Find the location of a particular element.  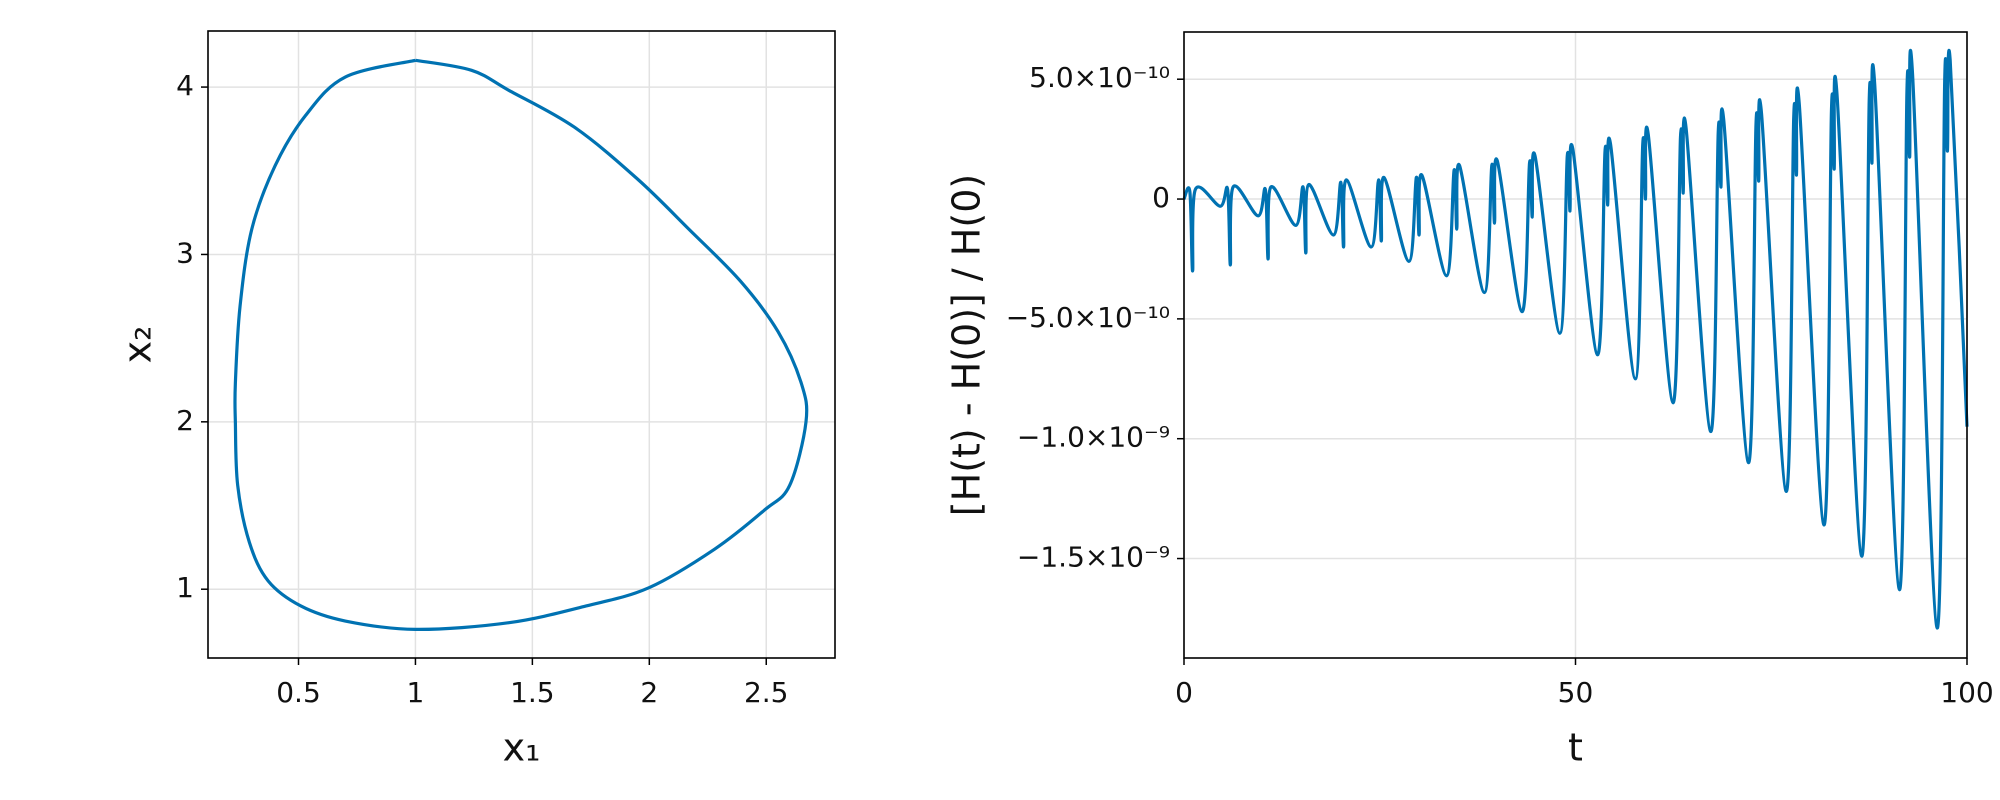

x-tick-label: 1.5 is located at coordinates (532, 692).